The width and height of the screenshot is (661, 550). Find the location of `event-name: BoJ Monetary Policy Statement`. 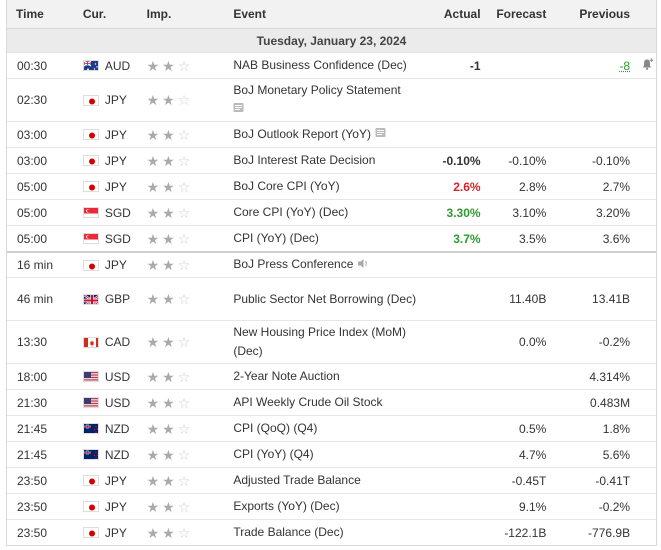

event-name: BoJ Monetary Policy Statement is located at coordinates (317, 89).